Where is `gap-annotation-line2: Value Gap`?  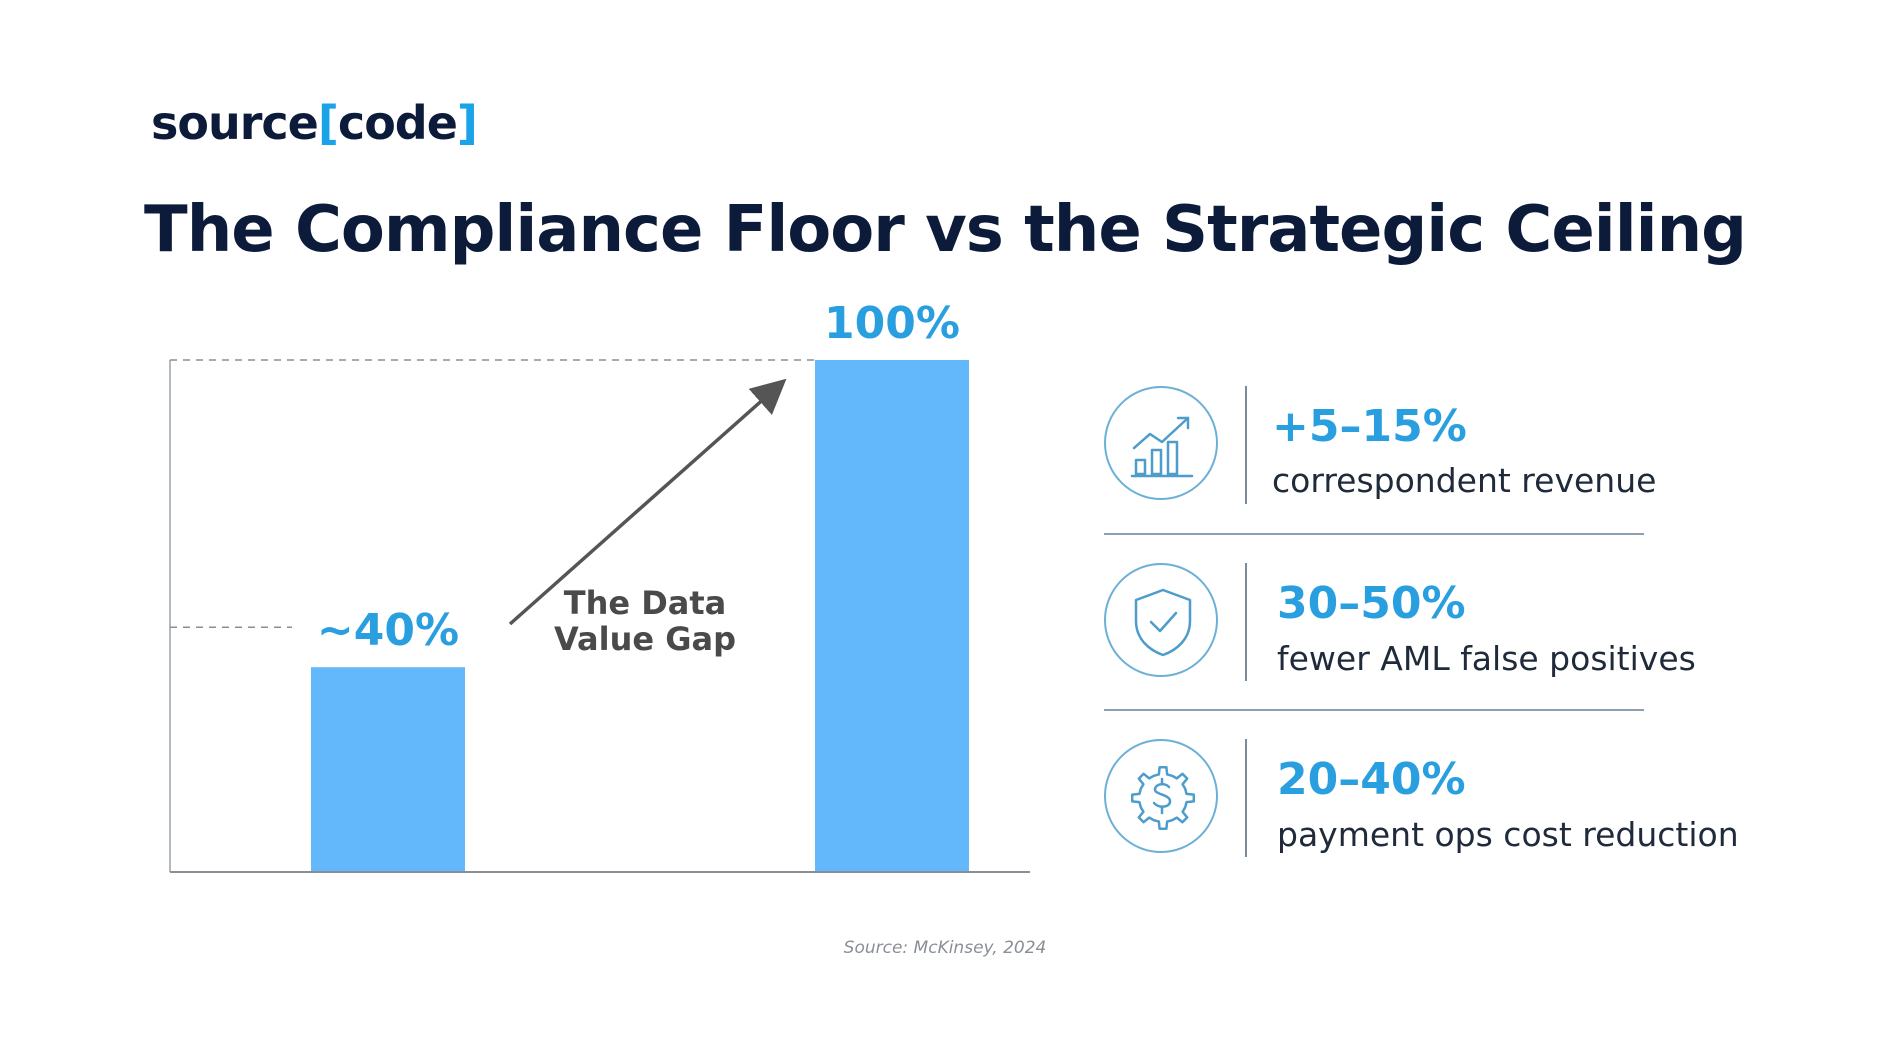 gap-annotation-line2: Value Gap is located at coordinates (645, 639).